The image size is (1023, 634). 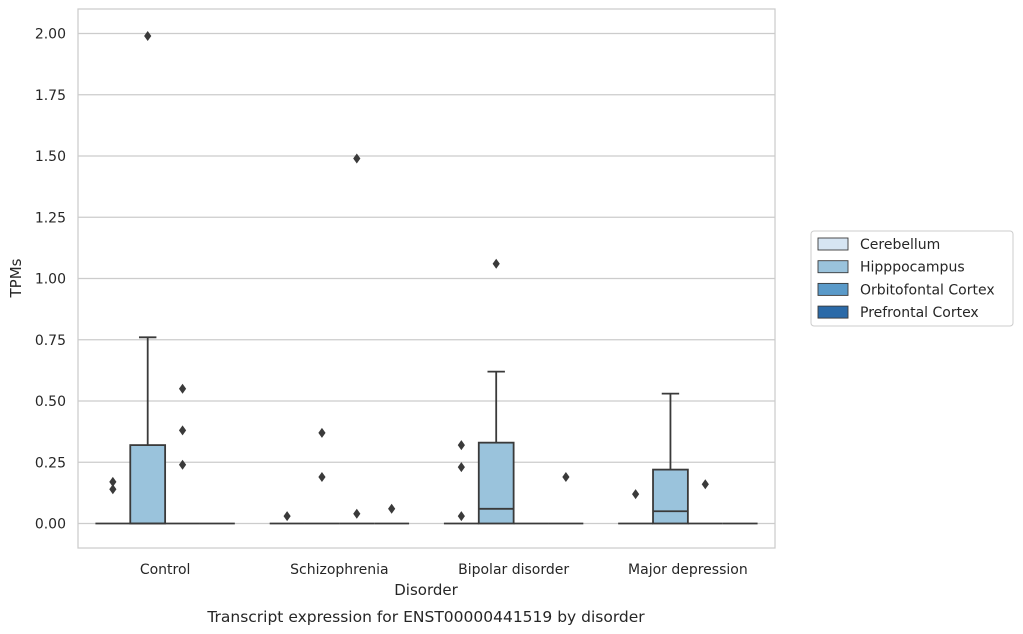 What do you see at coordinates (165, 570) in the screenshot?
I see `x-tick-label: Control` at bounding box center [165, 570].